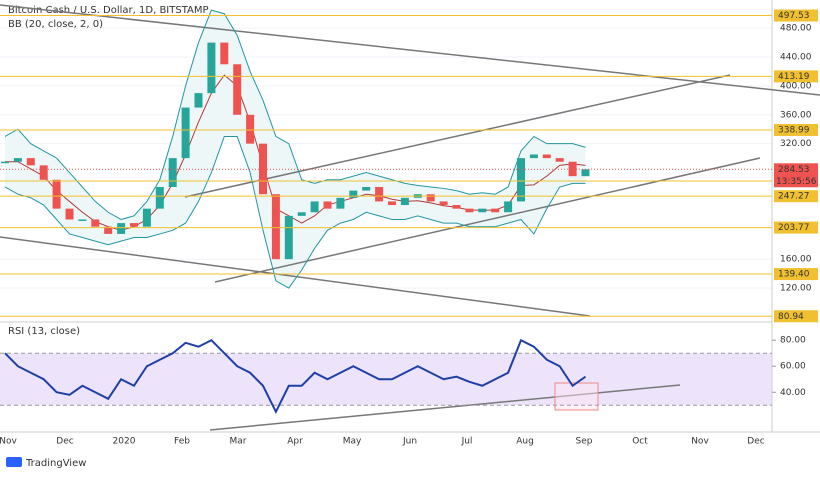 The height and width of the screenshot is (478, 820). Describe the element at coordinates (14, 462) in the screenshot. I see `logo-icon` at that location.